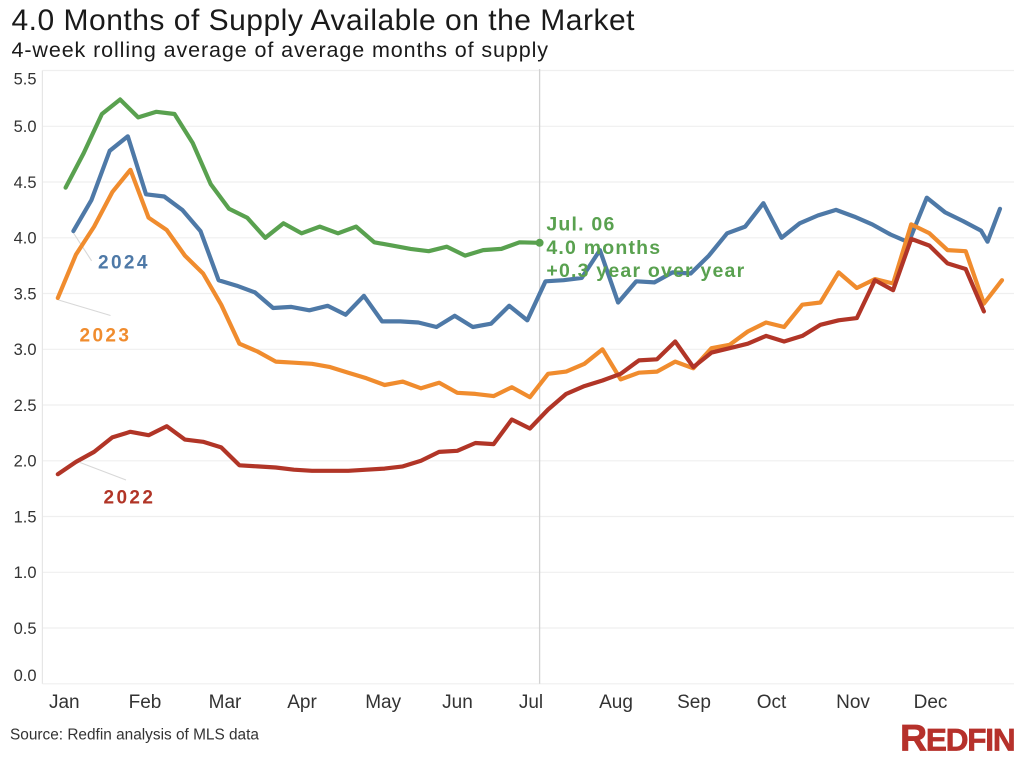 This screenshot has height=757, width=1024. I want to click on svg-text: Jul, so click(531, 702).